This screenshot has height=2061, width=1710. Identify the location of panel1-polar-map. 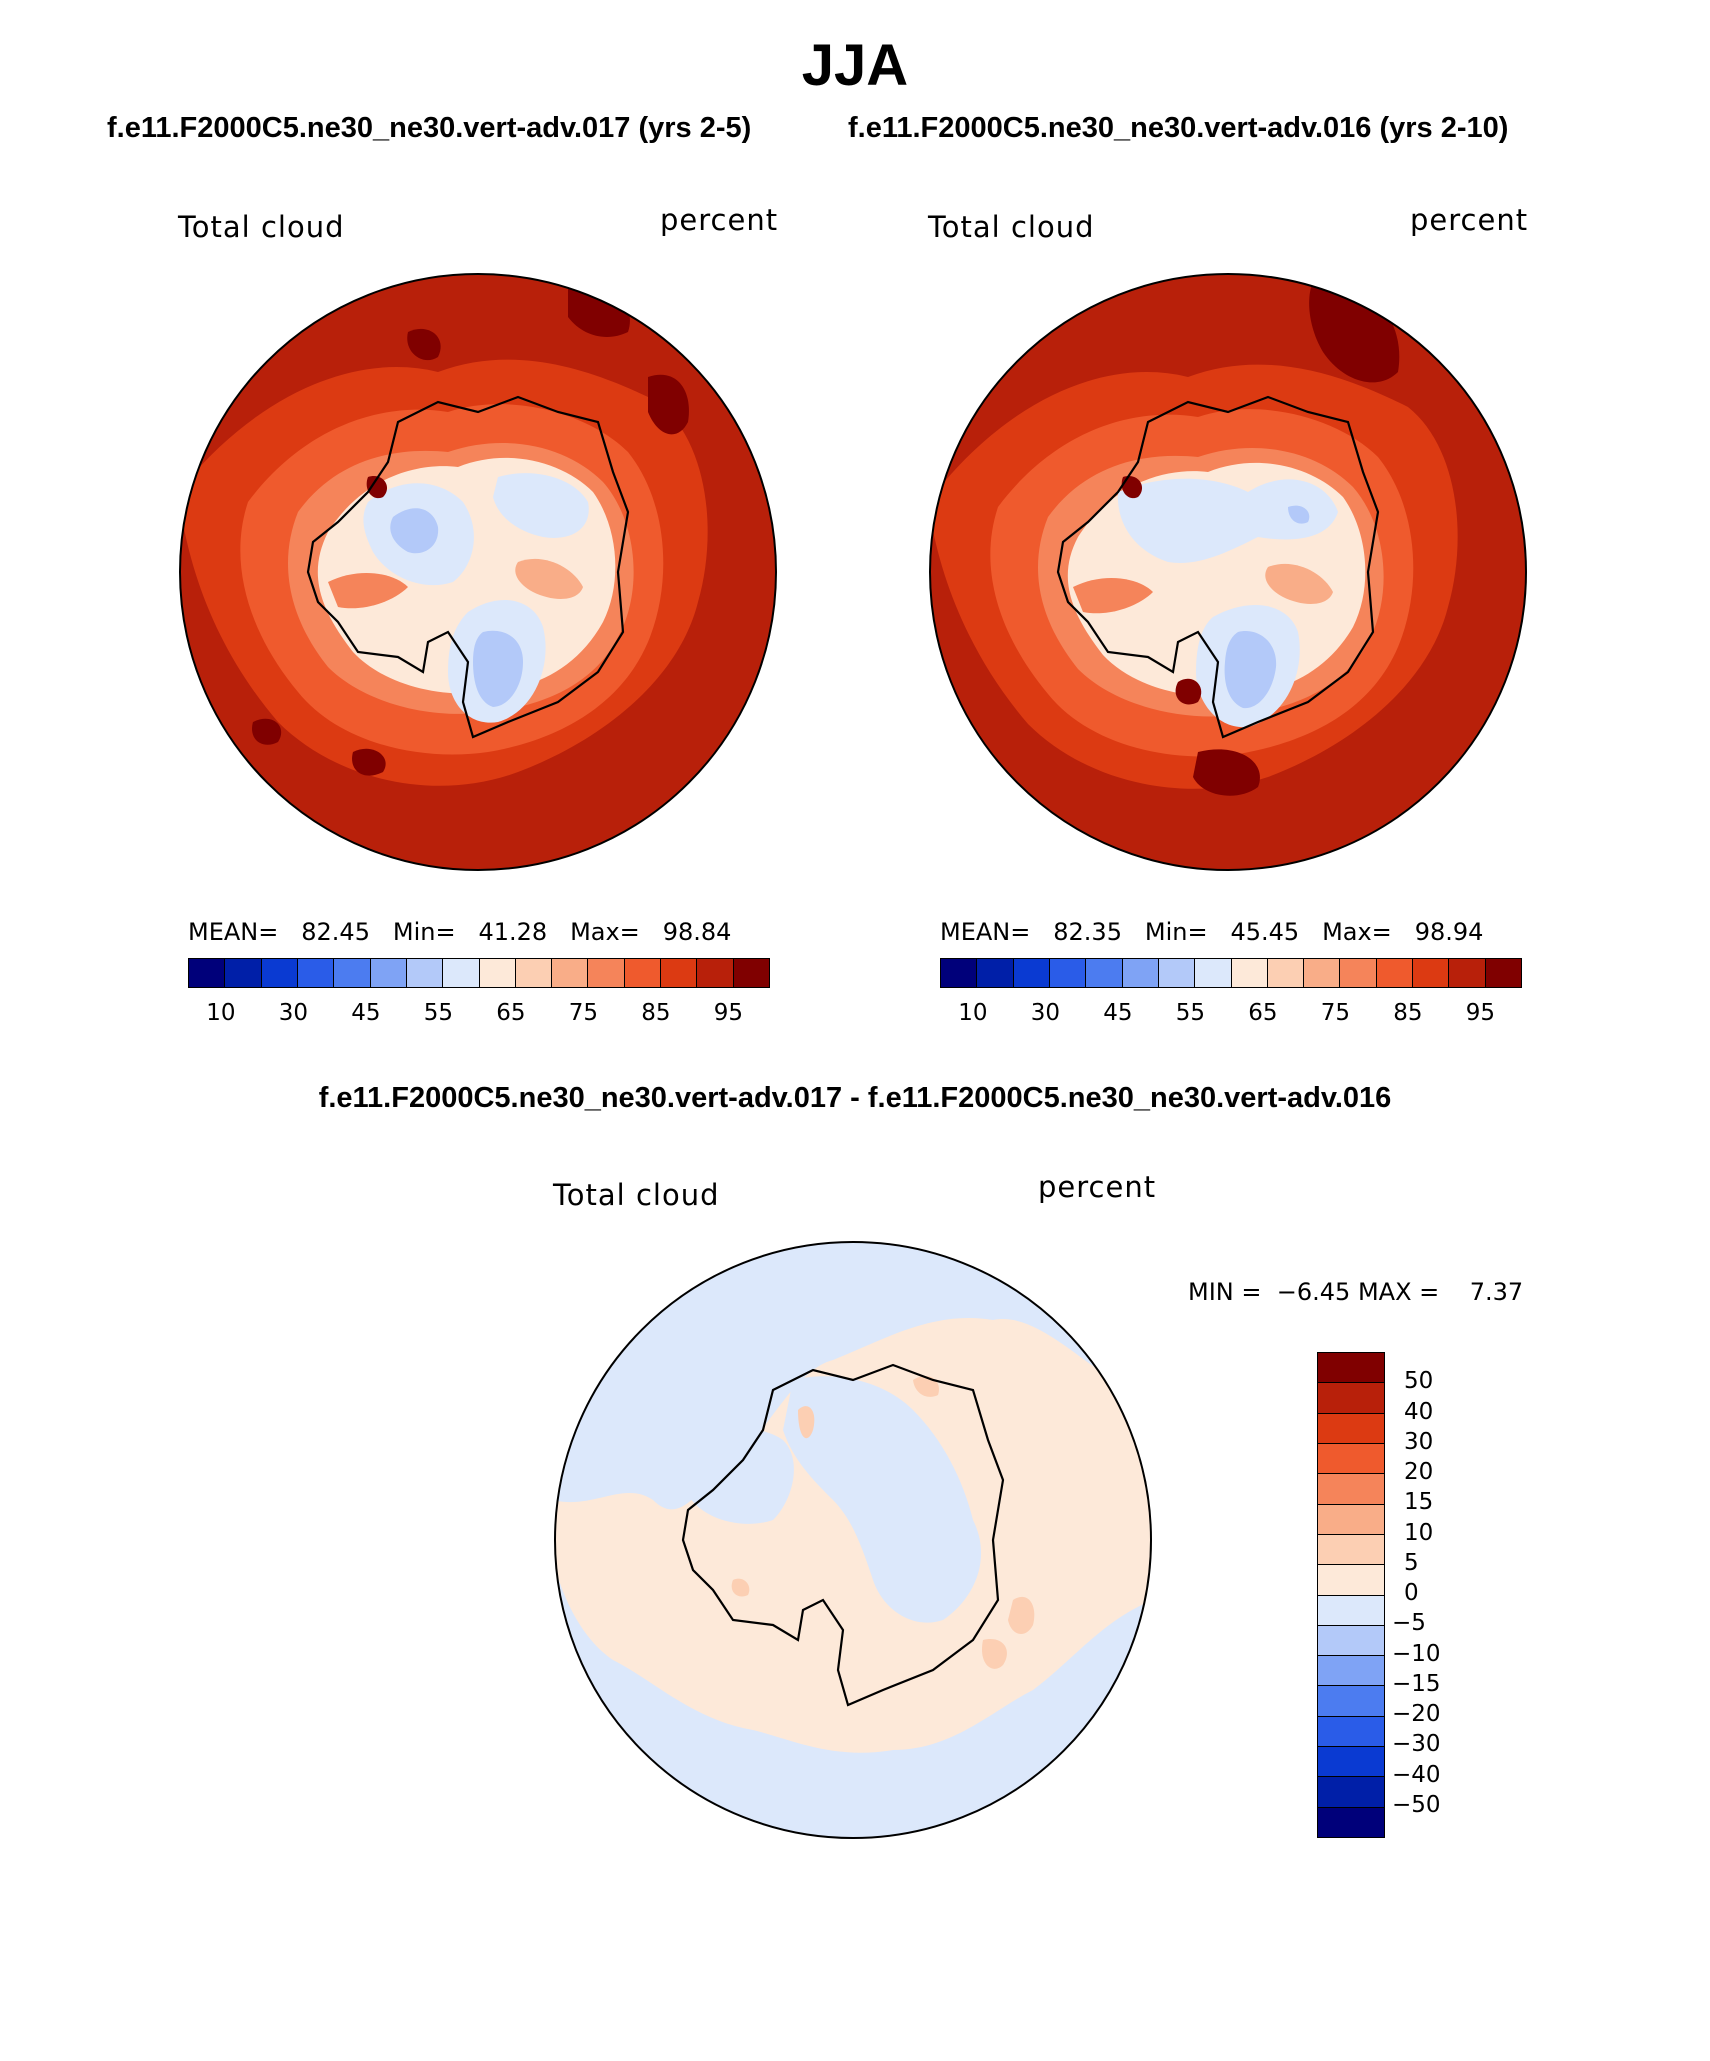
(478, 572).